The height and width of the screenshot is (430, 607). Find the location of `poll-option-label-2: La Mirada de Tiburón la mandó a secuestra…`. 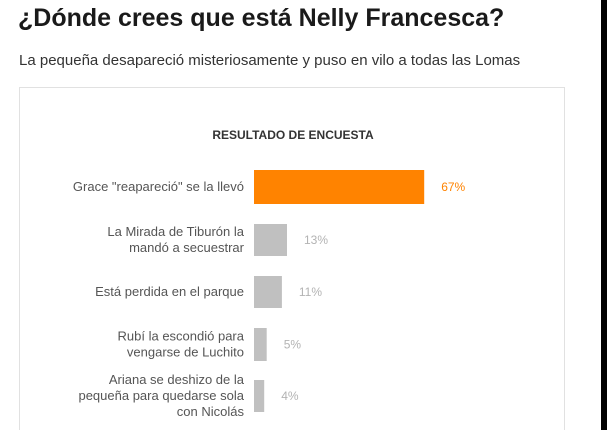

poll-option-label-2: La Mirada de Tiburón la mandó a secuestra… is located at coordinates (175, 239).